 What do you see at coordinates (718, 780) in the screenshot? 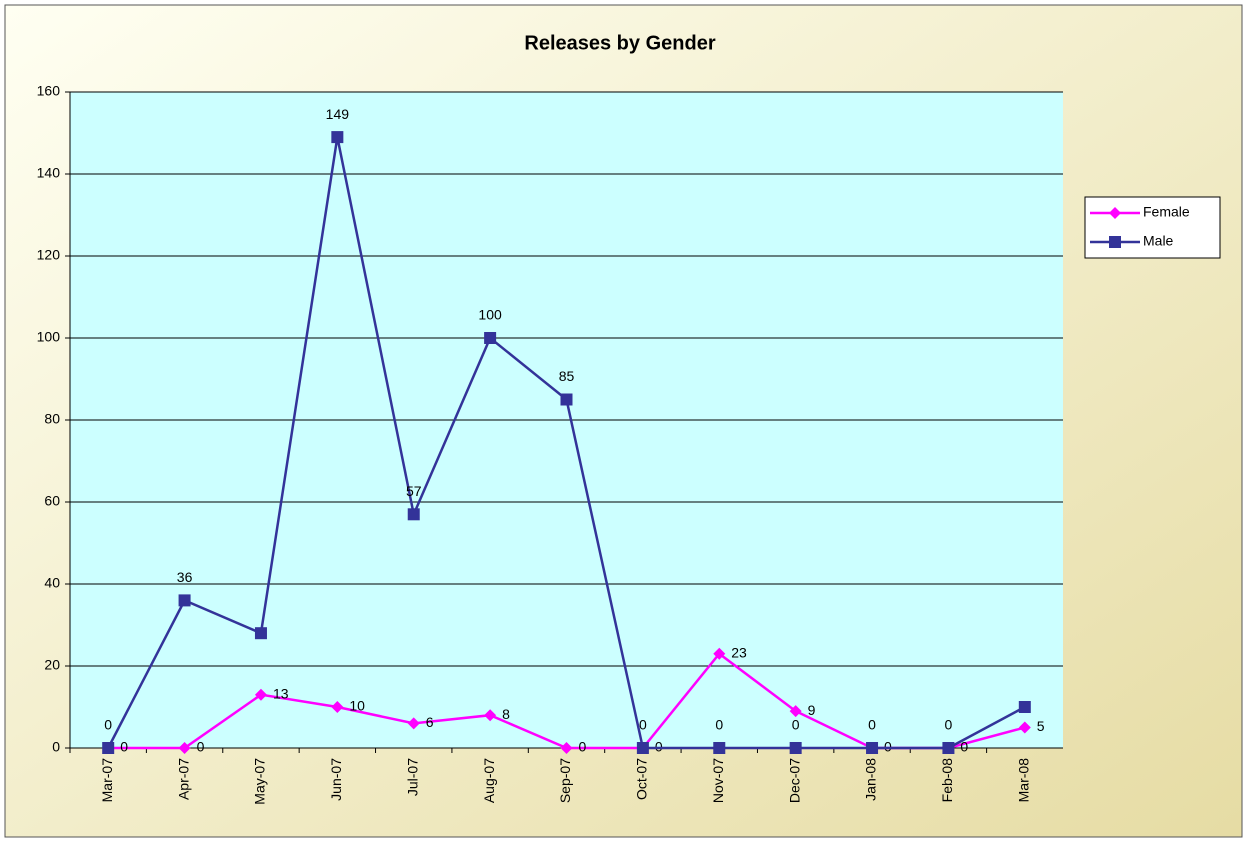
I see `x-tick-label: Nov-07` at bounding box center [718, 780].